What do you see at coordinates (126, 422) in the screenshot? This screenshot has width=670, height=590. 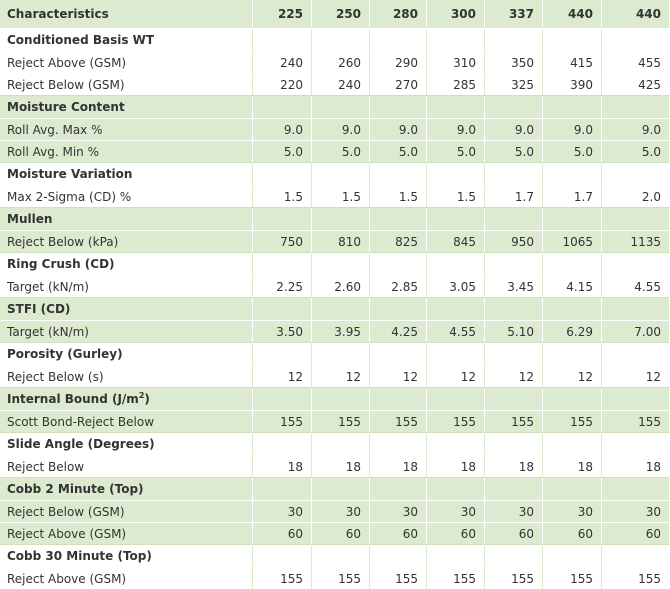 I see `row-label: Scott Bond-Reject Below` at bounding box center [126, 422].